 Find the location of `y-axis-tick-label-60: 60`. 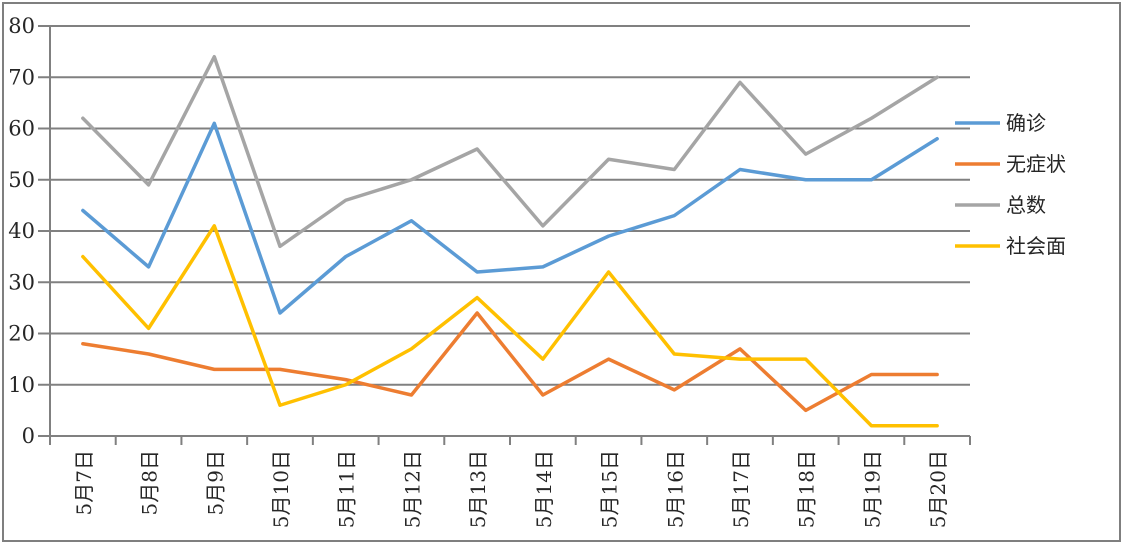

y-axis-tick-label-60: 60 is located at coordinates (21, 129).